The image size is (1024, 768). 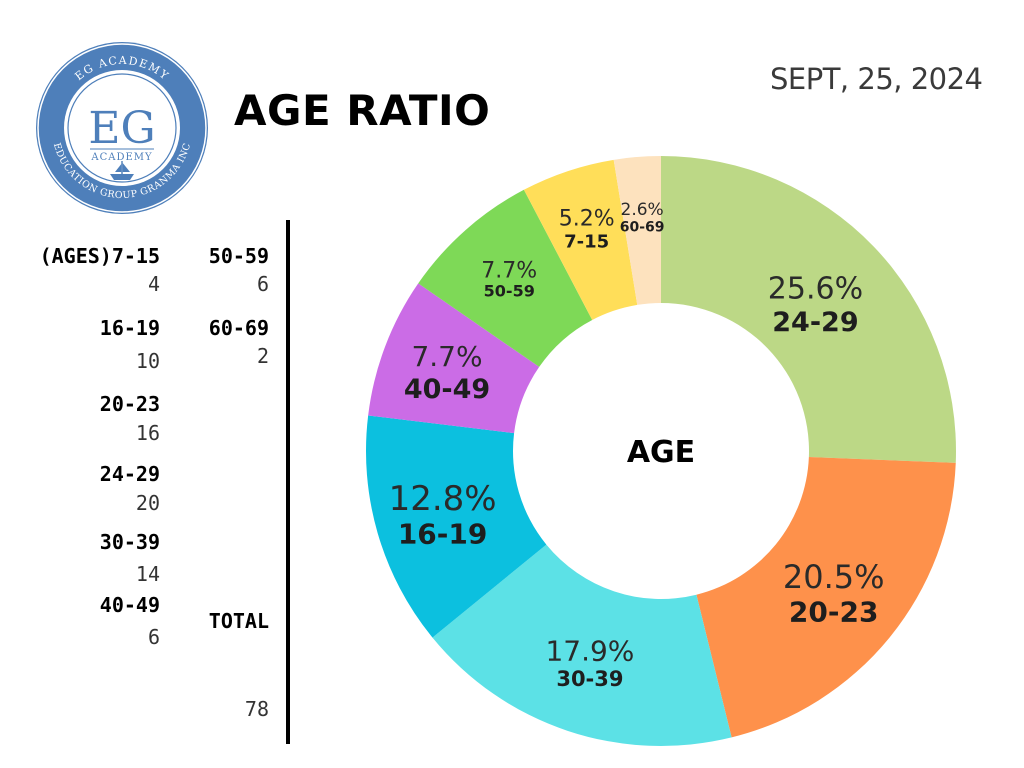 I want to click on logo-academy-word: ACADEMY, so click(x=121, y=157).